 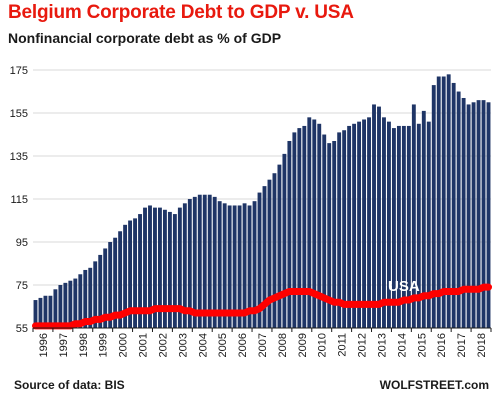 What do you see at coordinates (363, 345) in the screenshot?
I see `x-tick-label: 2012` at bounding box center [363, 345].